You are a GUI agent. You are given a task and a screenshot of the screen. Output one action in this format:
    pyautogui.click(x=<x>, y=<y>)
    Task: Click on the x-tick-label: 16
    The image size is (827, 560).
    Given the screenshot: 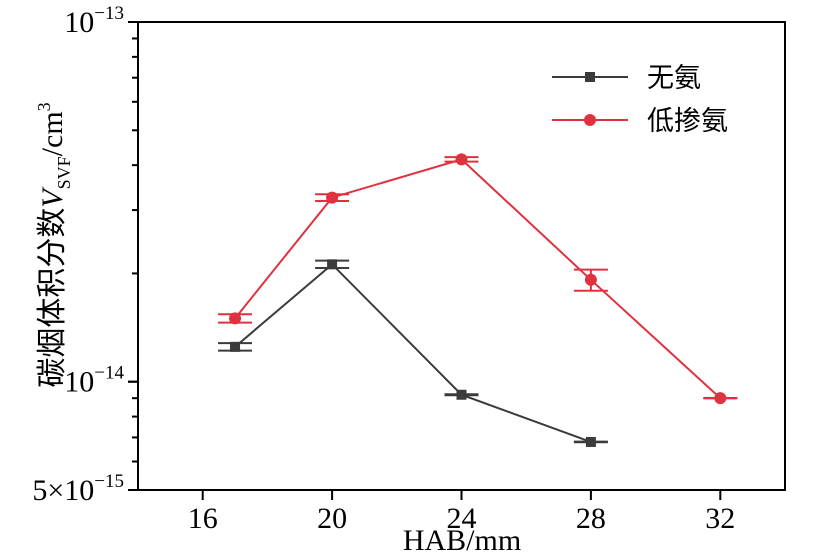 What is the action you would take?
    pyautogui.click(x=203, y=518)
    